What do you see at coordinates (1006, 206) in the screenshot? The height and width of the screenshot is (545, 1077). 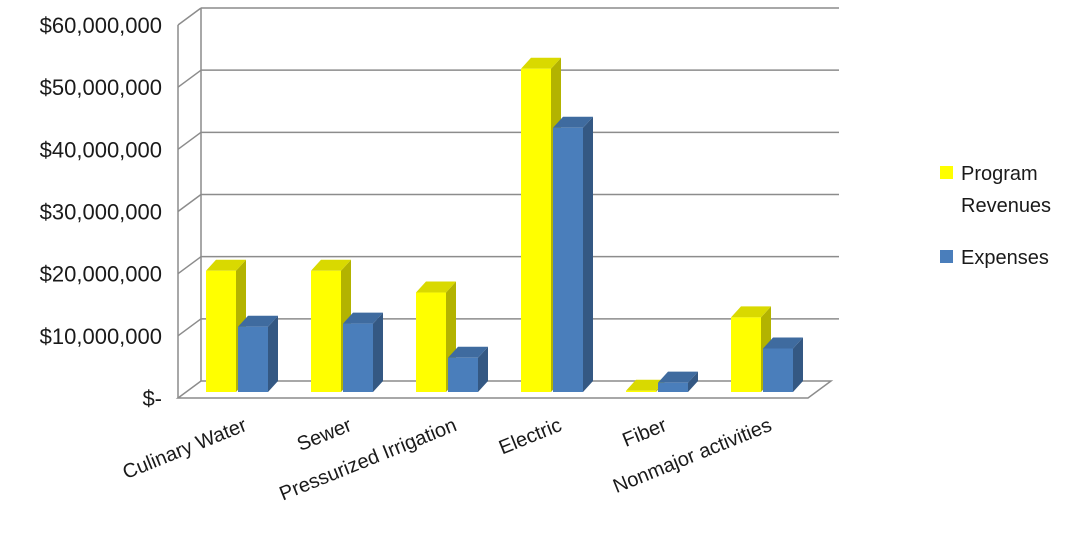 I see `legend-label: Revenues` at bounding box center [1006, 206].